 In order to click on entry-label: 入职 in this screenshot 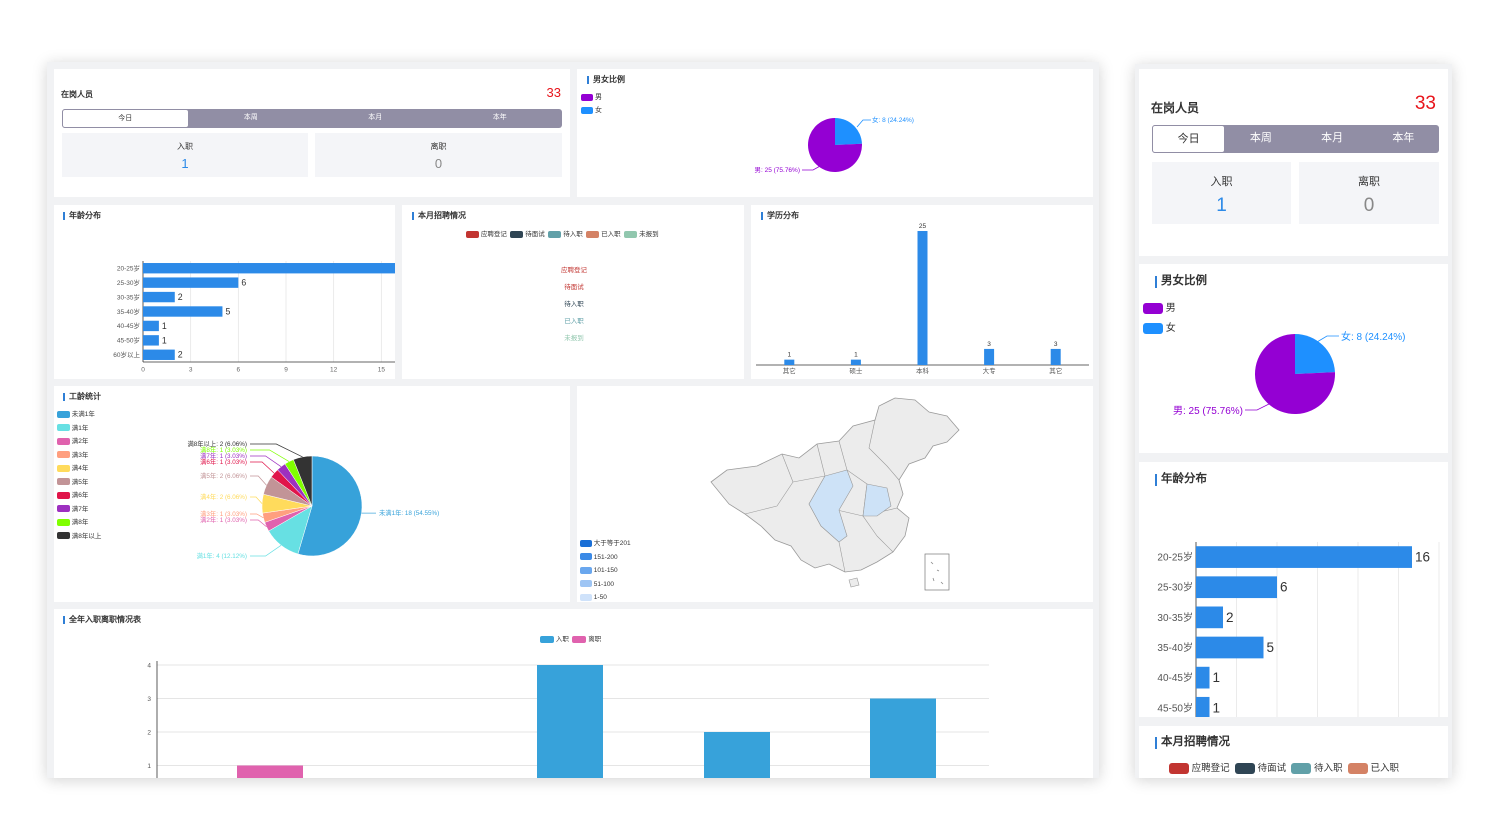, I will do `click(185, 146)`.